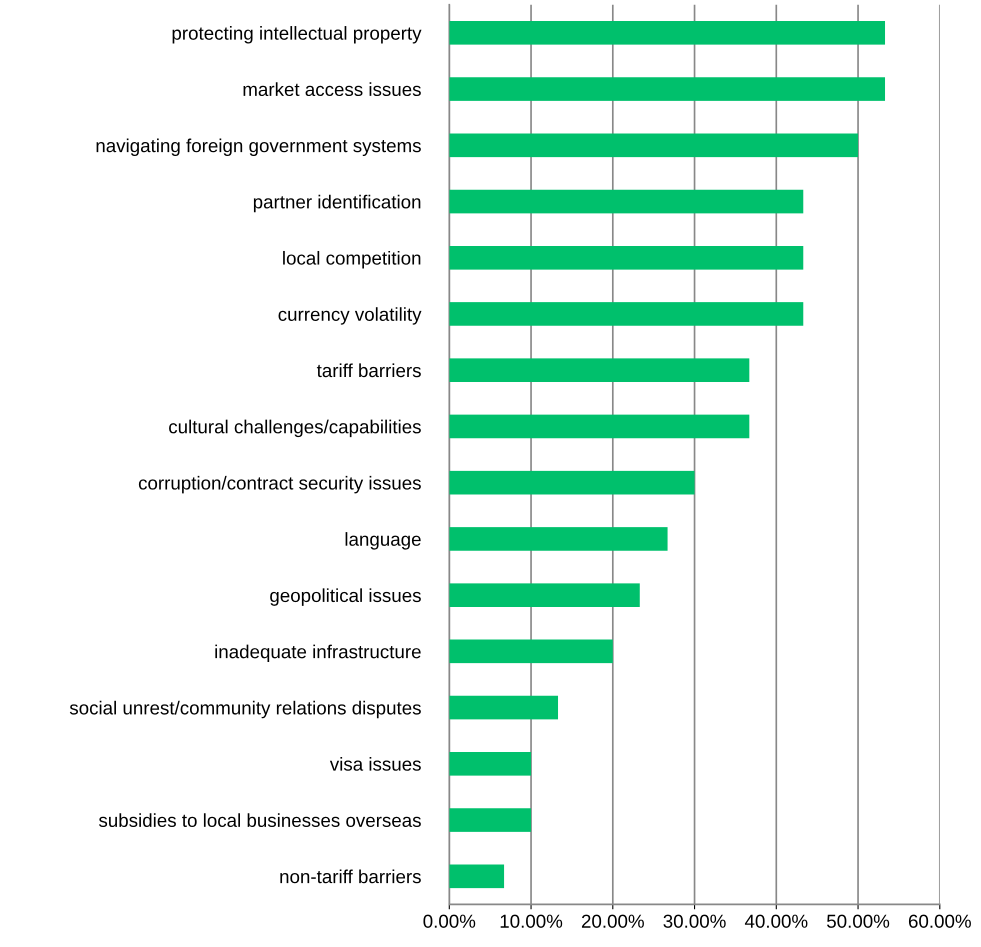 The height and width of the screenshot is (947, 981). Describe the element at coordinates (858, 921) in the screenshot. I see `x-tick-label: 50.00%` at that location.